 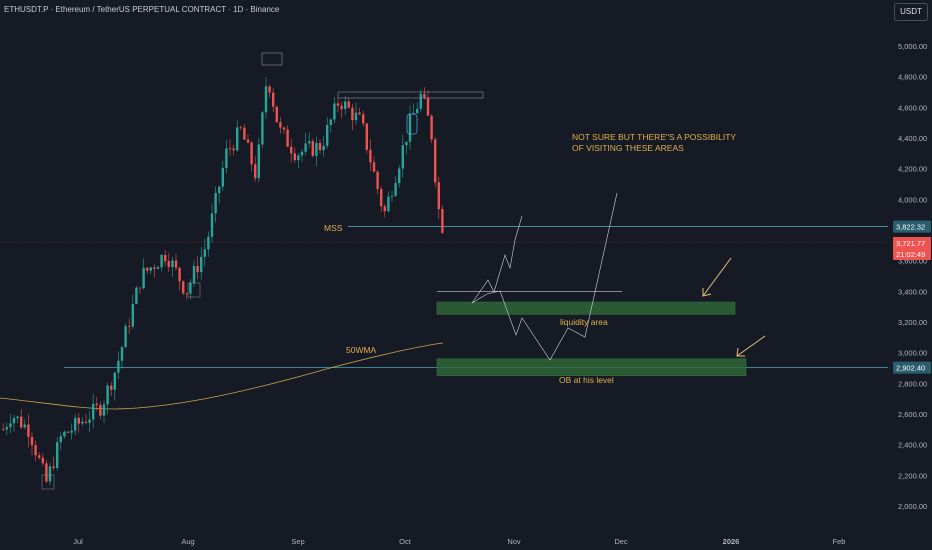 I want to click on arrow-lower, so click(x=751, y=346).